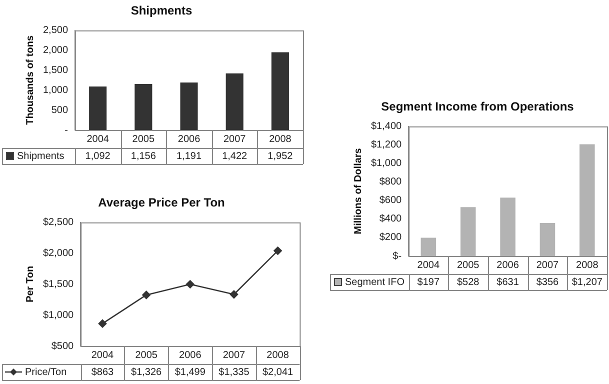  I want to click on data-label: $197, so click(428, 282).